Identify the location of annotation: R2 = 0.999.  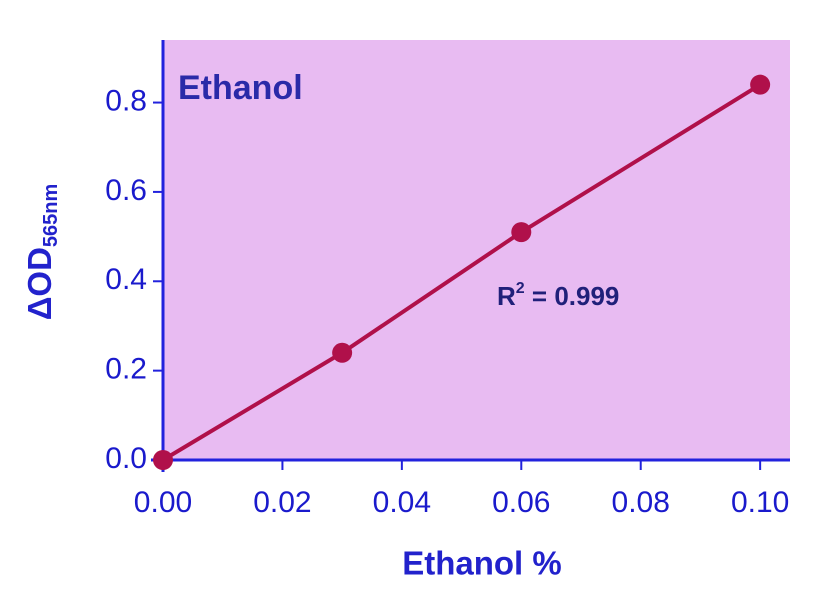
(558, 295).